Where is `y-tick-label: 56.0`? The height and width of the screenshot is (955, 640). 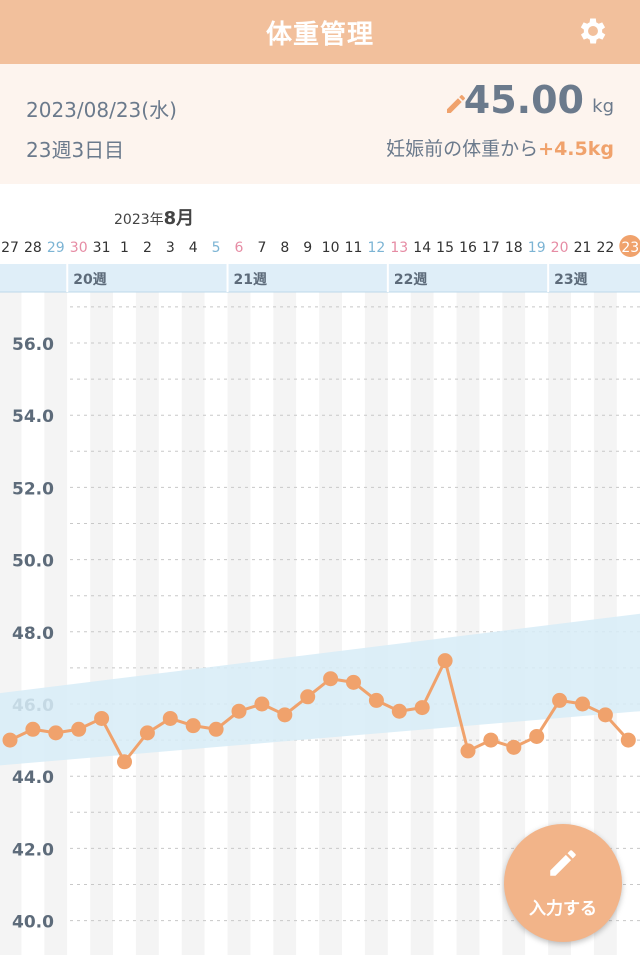 y-tick-label: 56.0 is located at coordinates (33, 345).